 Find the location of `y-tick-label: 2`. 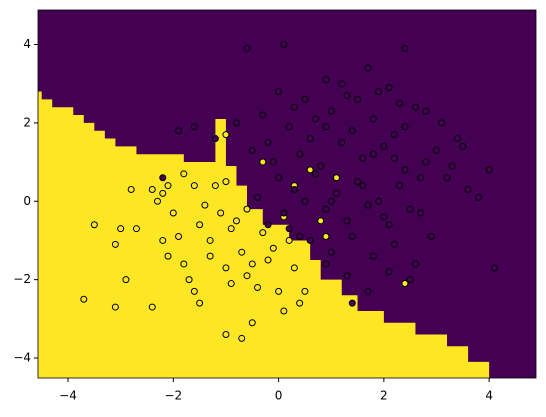

y-tick-label: 2 is located at coordinates (27, 122).